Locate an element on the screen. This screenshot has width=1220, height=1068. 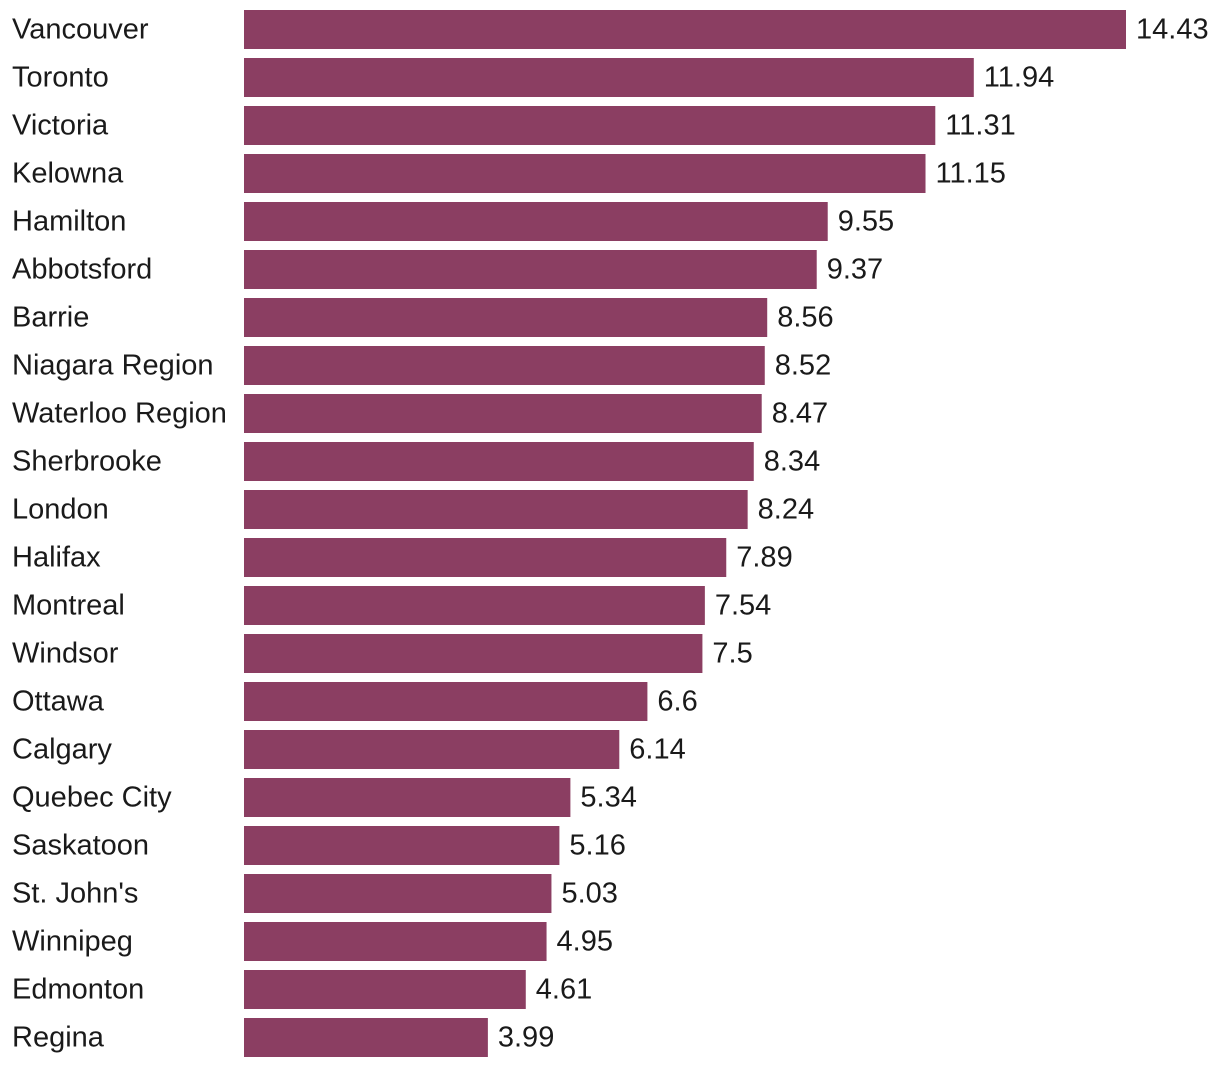
value-label-sherbrooke: 8.34 is located at coordinates (792, 462).